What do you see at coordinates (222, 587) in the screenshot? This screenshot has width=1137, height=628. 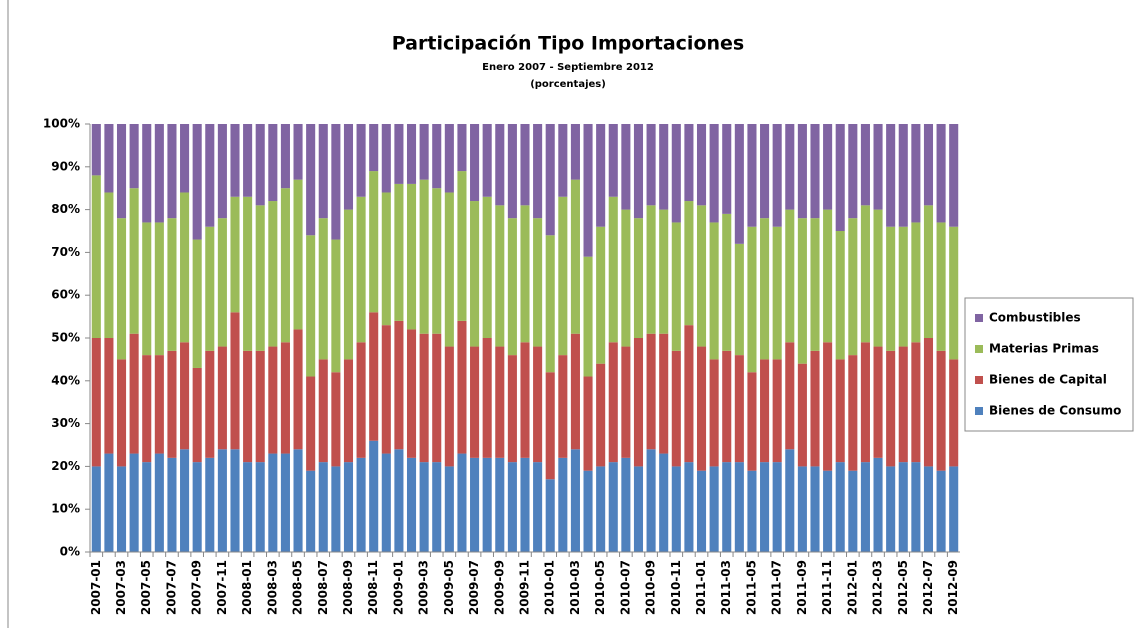 I see `x-tick-label: 2007-11` at bounding box center [222, 587].